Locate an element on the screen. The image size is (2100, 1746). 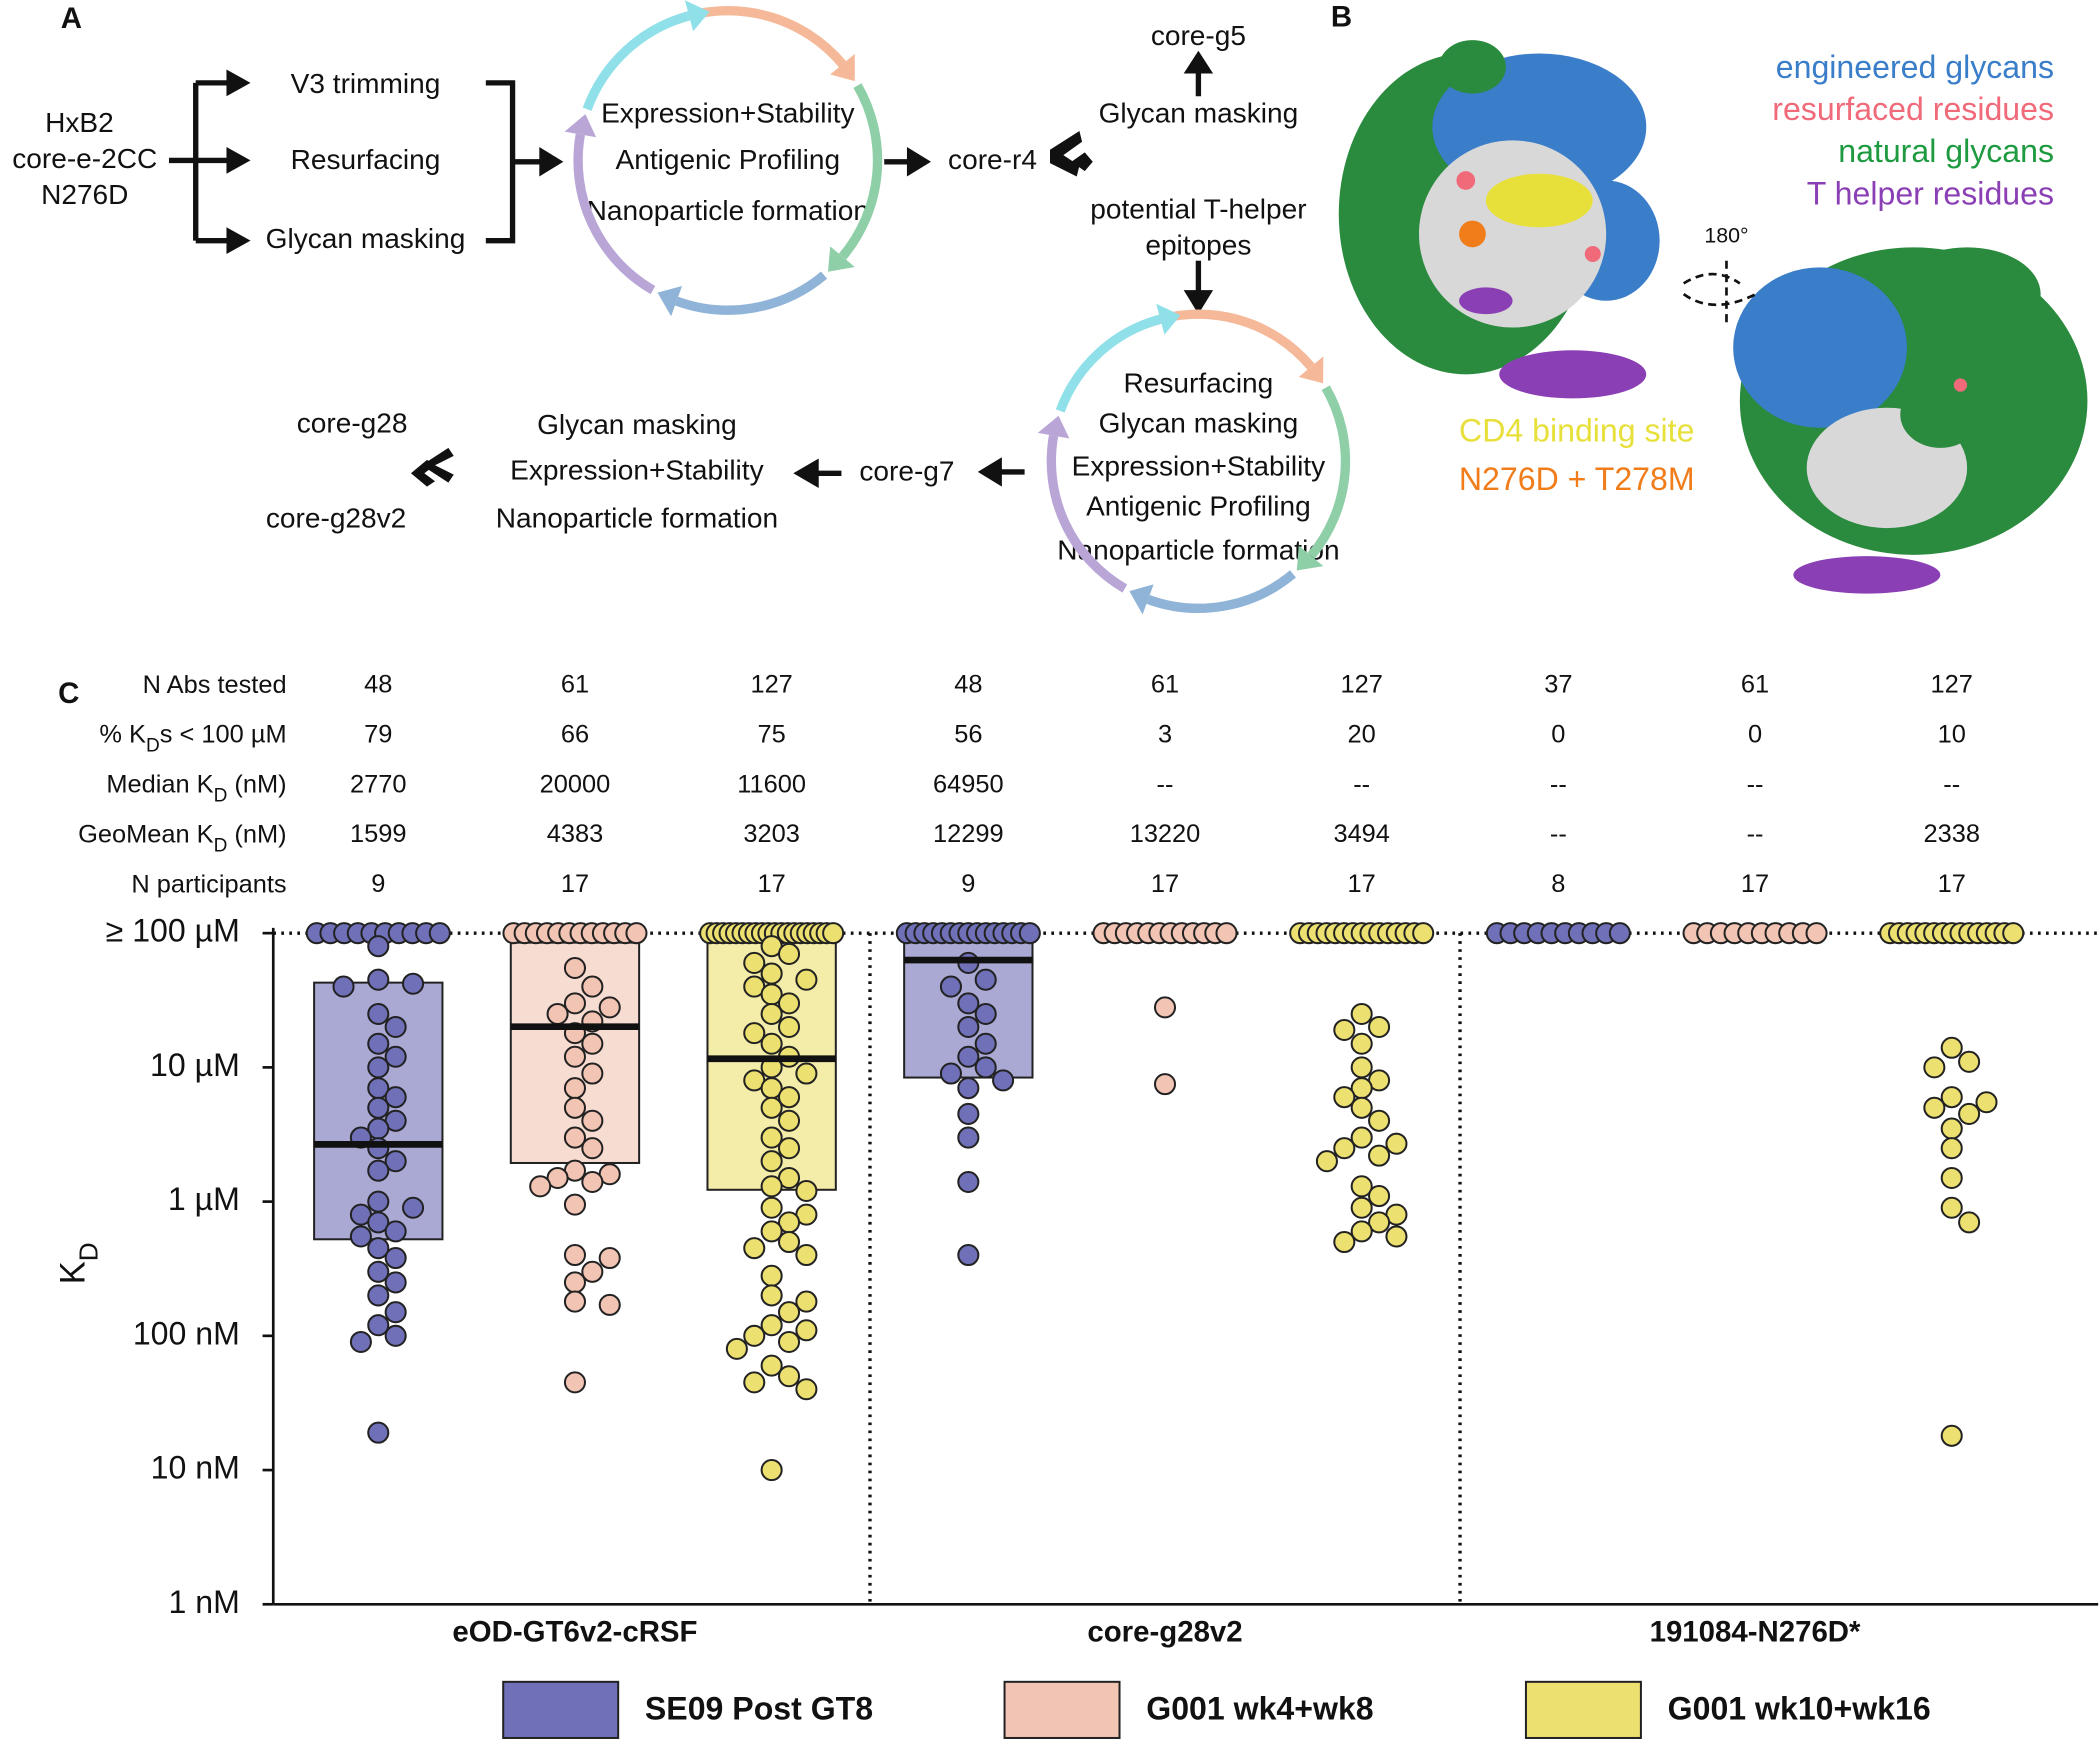
stat-row-label-part: Median K is located at coordinates (159, 784).